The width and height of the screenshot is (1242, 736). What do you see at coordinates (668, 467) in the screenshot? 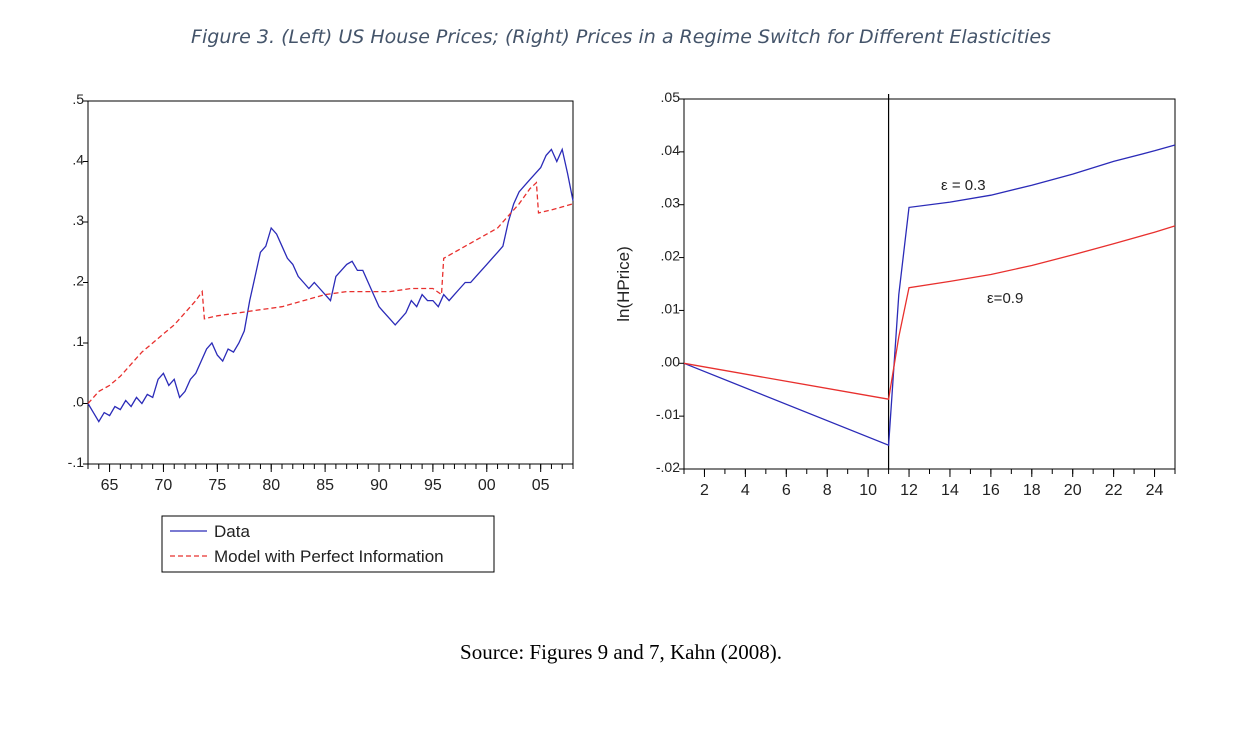
I see `y-tick-label: -.02` at bounding box center [668, 467].